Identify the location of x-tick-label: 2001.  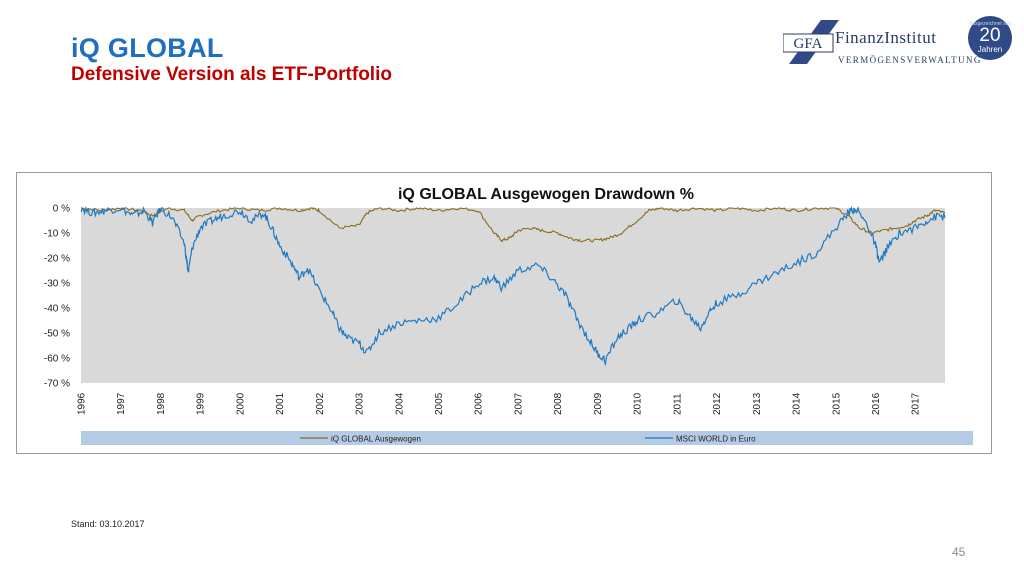
(280, 403).